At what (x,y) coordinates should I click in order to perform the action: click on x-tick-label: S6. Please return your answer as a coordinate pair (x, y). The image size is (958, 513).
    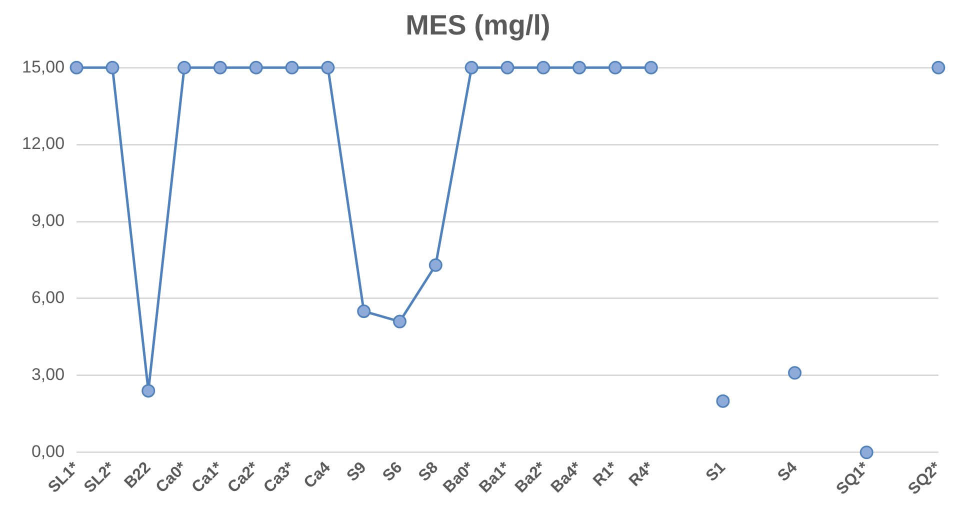
    Looking at the image, I should click on (393, 472).